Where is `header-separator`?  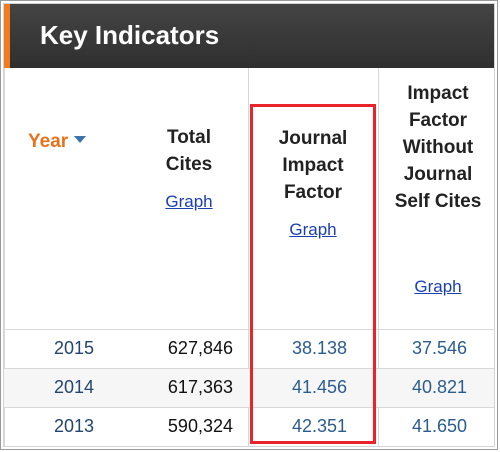 header-separator is located at coordinates (249, 329).